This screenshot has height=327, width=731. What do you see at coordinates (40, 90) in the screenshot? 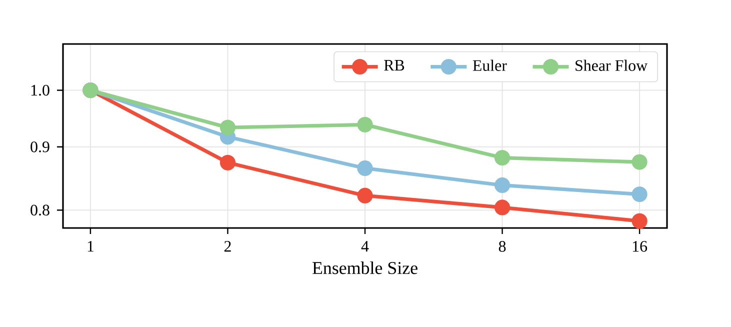
I see `y-tick-label: 1.0` at bounding box center [40, 90].